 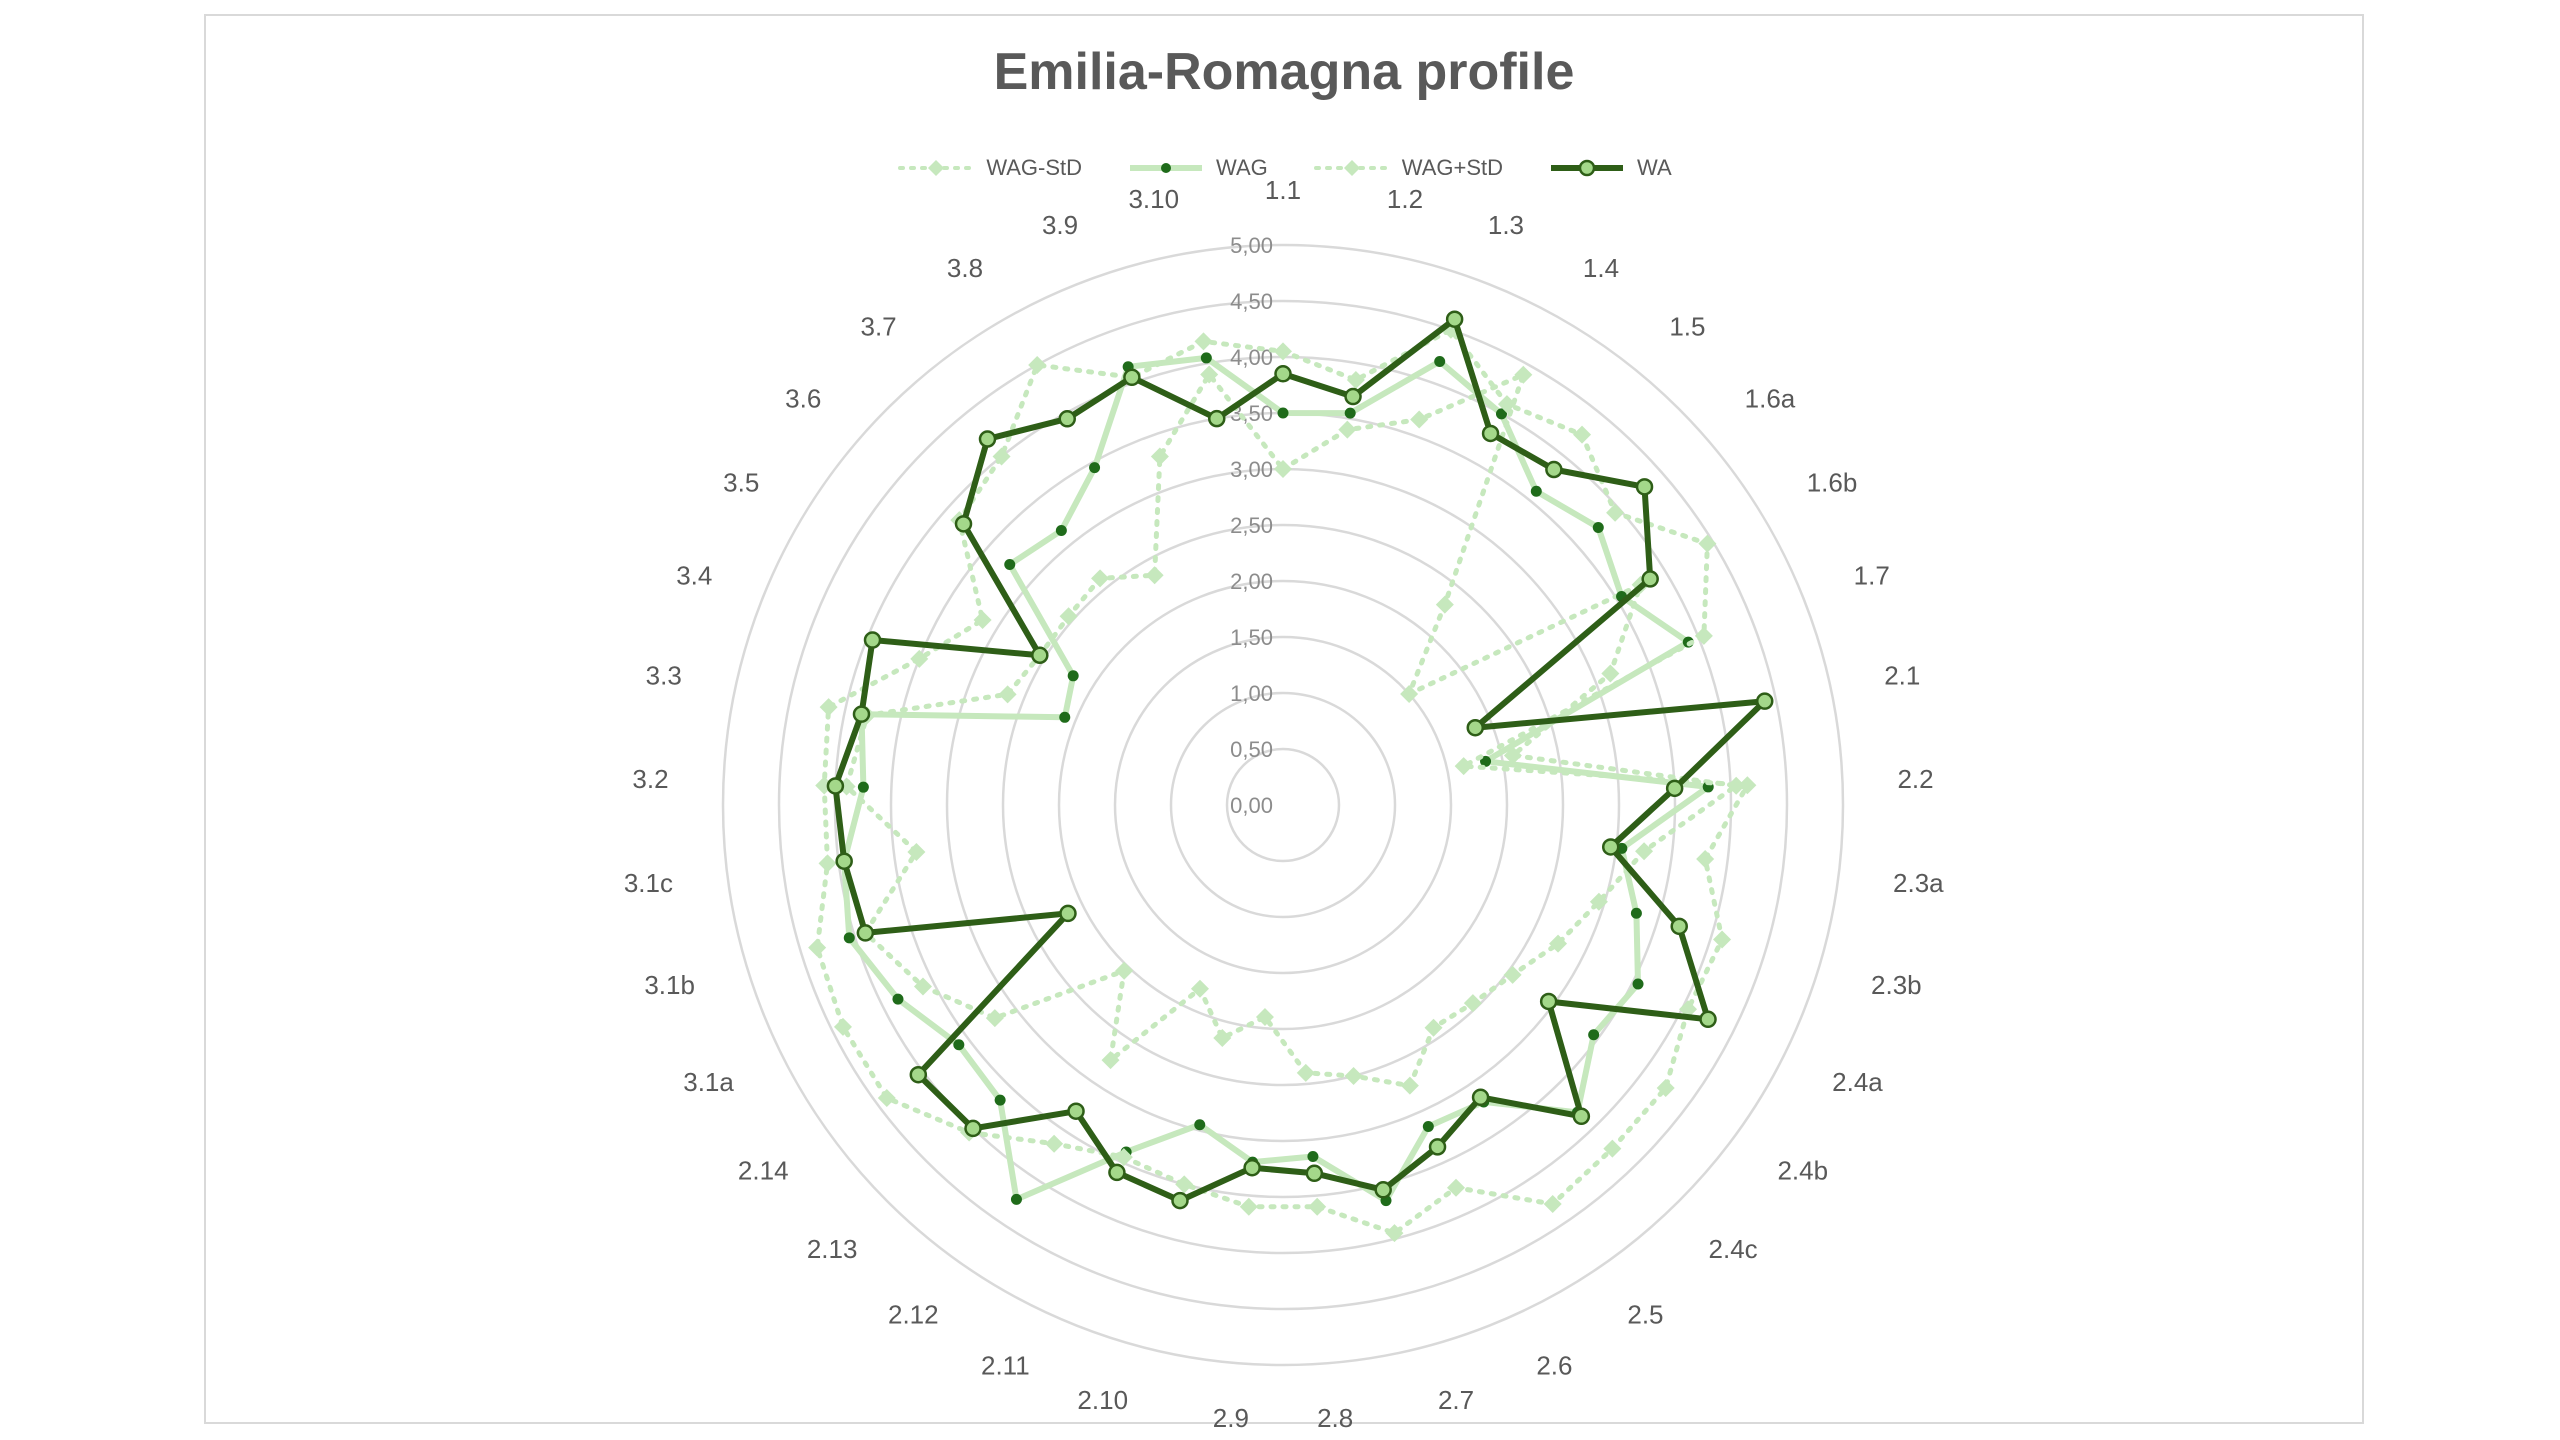 I want to click on category-label: 1.4, so click(x=1601, y=268).